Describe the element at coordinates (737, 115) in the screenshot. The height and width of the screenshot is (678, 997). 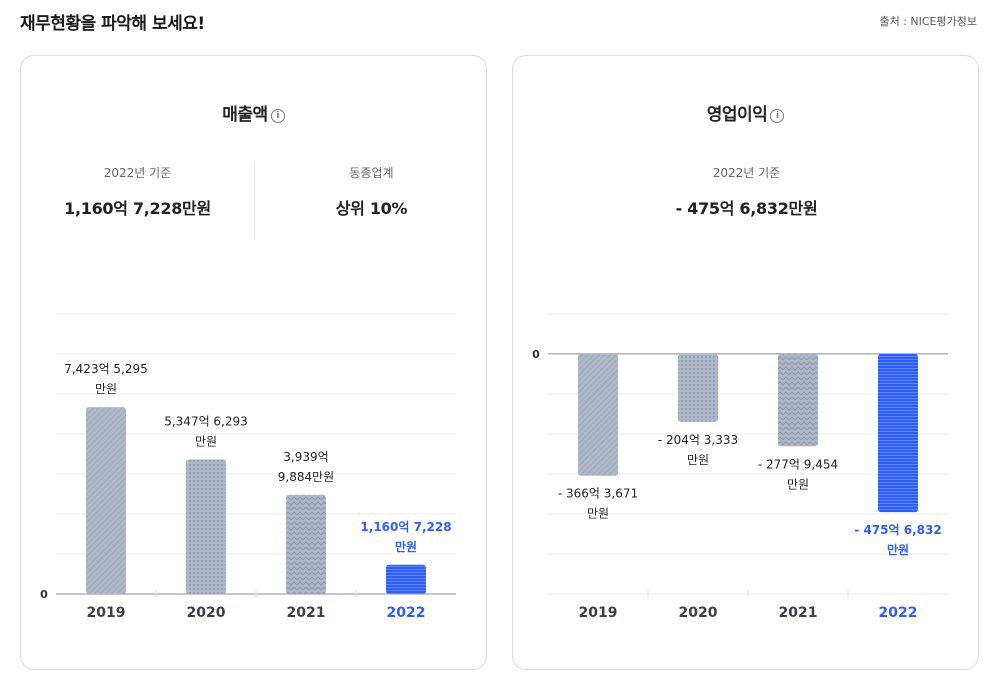
I see `profit-title-text: 영업이익` at that location.